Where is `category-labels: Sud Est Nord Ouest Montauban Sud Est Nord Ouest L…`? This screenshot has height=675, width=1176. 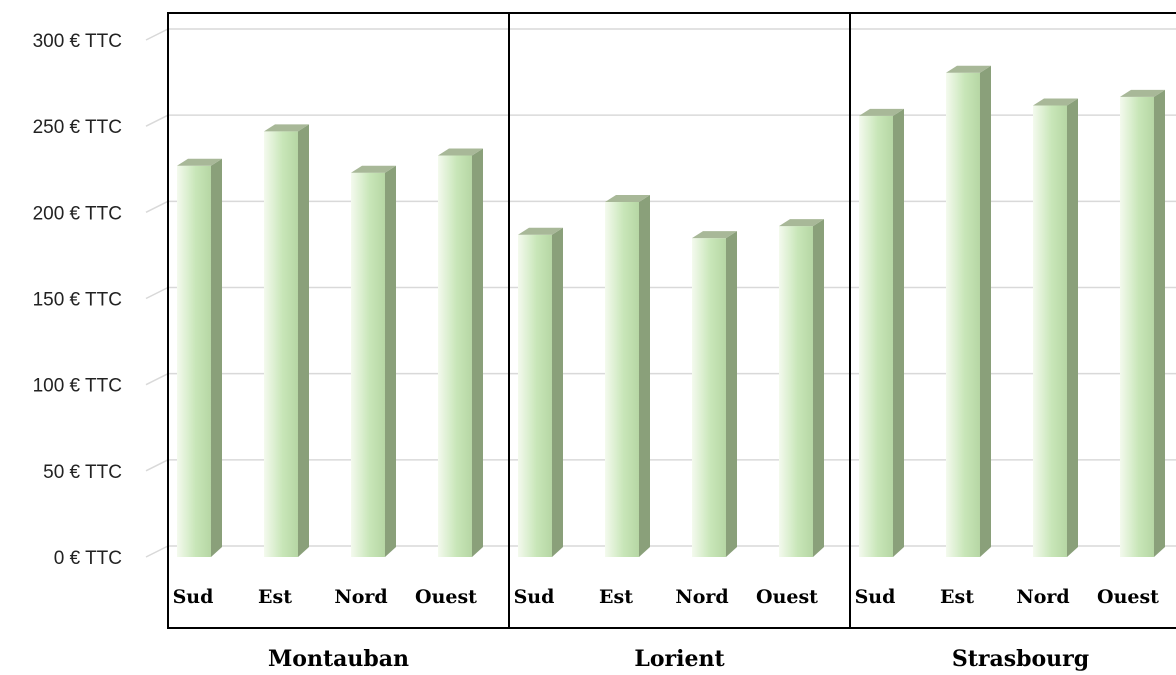
category-labels: Sud Est Nord Ouest Montauban Sud Est Nord Ouest L… is located at coordinates (666, 629).